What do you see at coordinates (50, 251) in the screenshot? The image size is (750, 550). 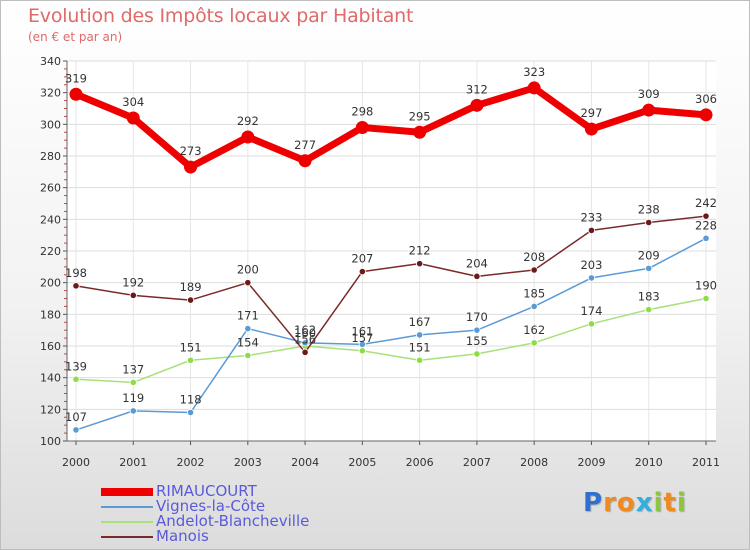 I see `y-tick-label: 220` at bounding box center [50, 251].